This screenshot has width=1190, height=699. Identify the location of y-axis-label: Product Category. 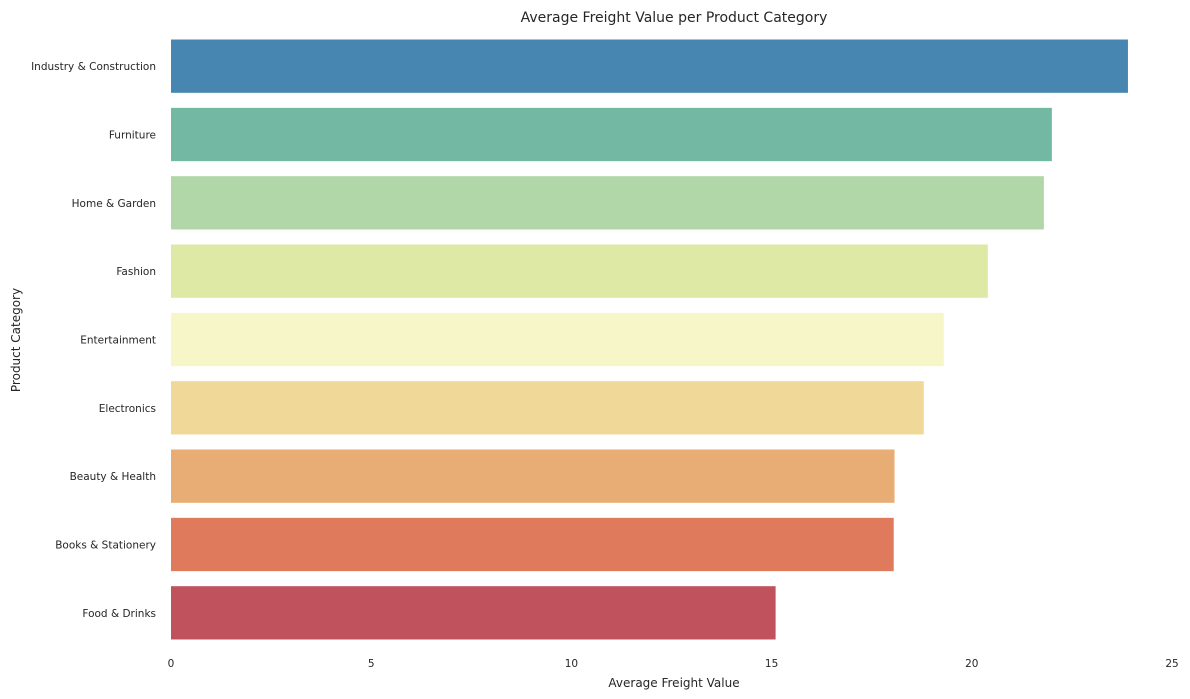
(16, 340).